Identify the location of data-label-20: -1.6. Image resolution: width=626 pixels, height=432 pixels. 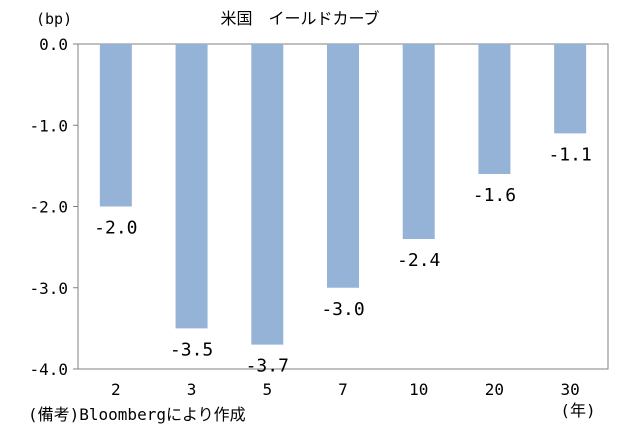
(494, 195).